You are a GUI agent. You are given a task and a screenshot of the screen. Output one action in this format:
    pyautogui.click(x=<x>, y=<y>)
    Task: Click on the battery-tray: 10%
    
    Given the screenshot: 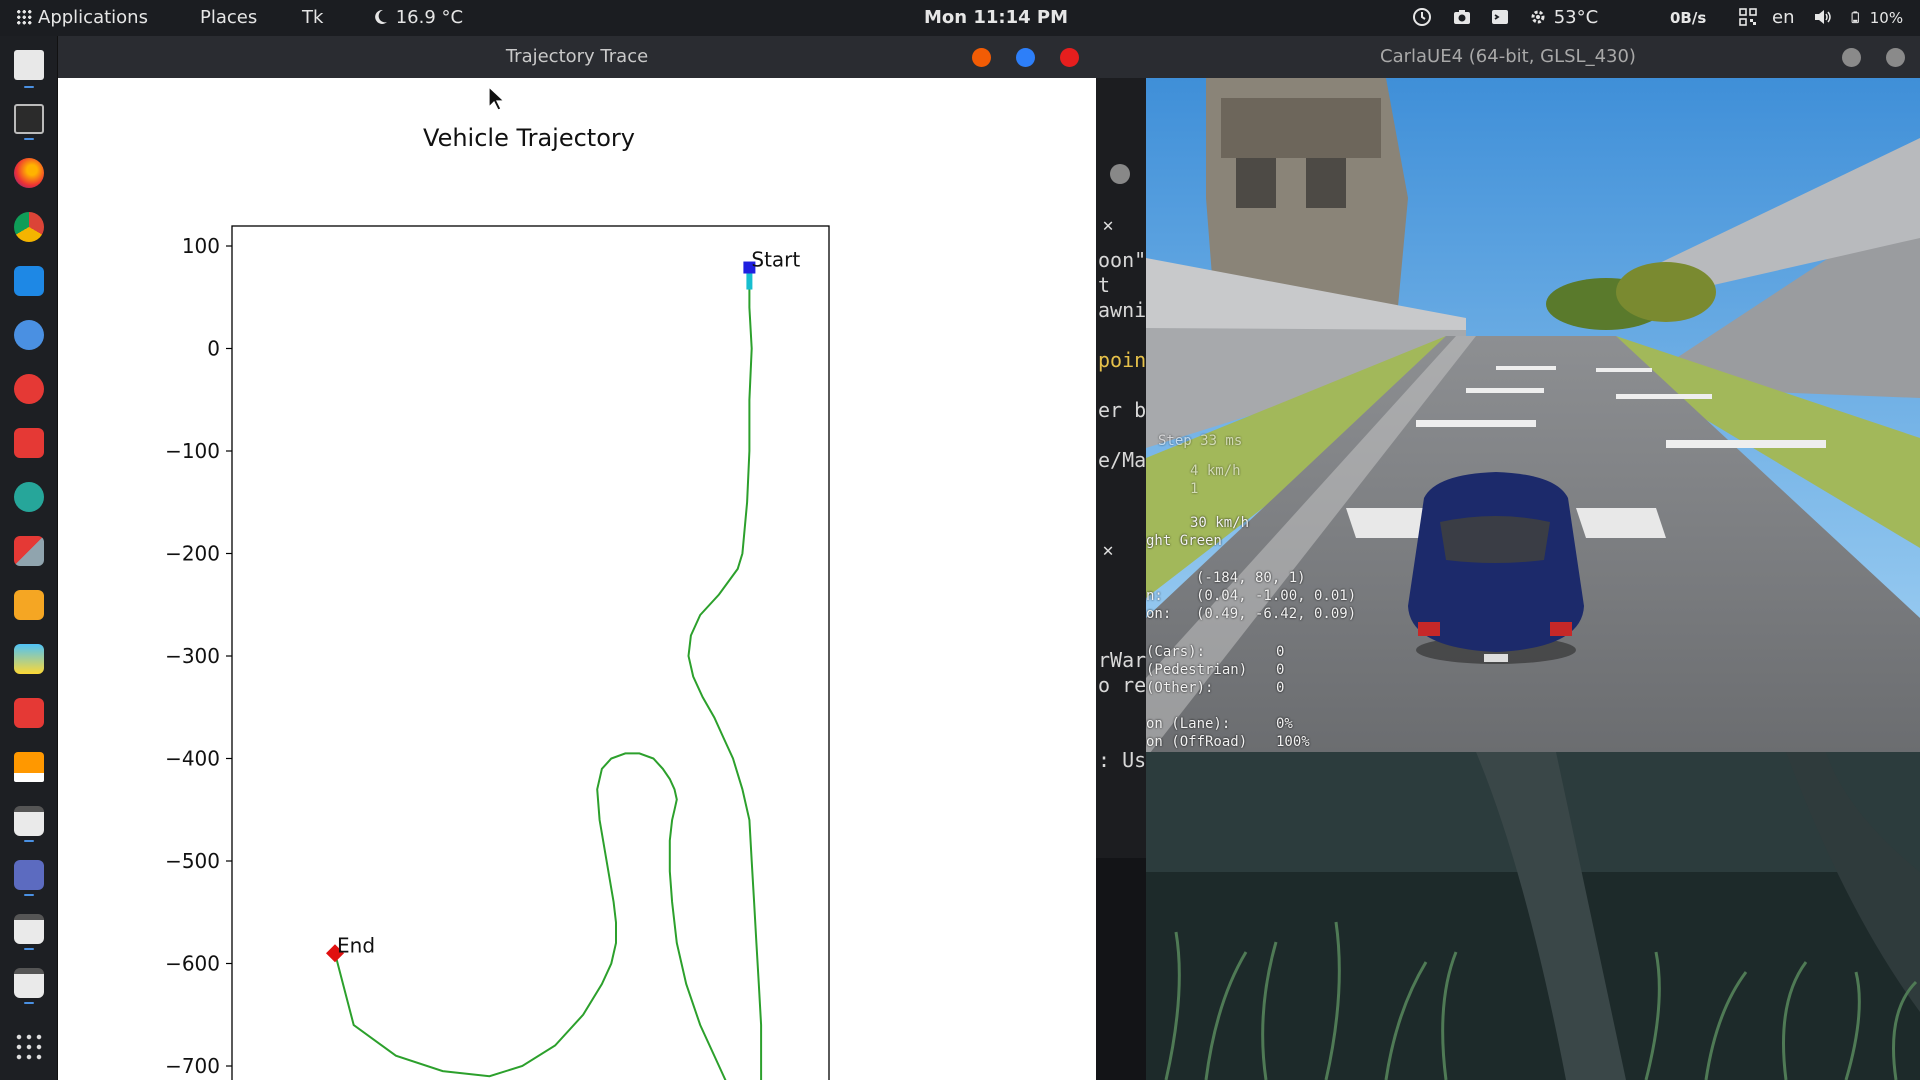 What is the action you would take?
    pyautogui.click(x=1876, y=18)
    